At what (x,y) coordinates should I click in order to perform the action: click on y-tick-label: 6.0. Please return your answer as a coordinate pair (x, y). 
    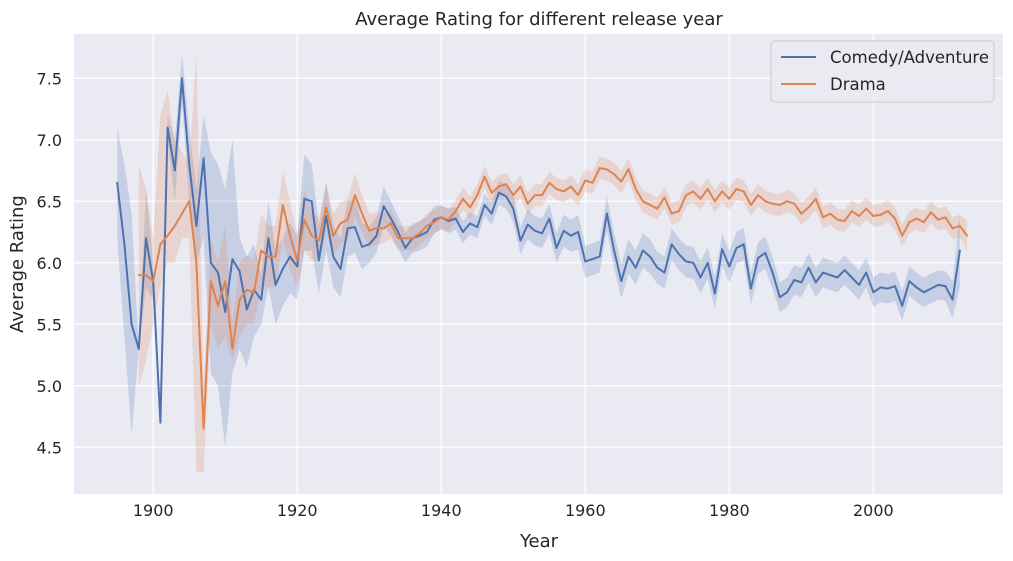
    Looking at the image, I should click on (49, 263).